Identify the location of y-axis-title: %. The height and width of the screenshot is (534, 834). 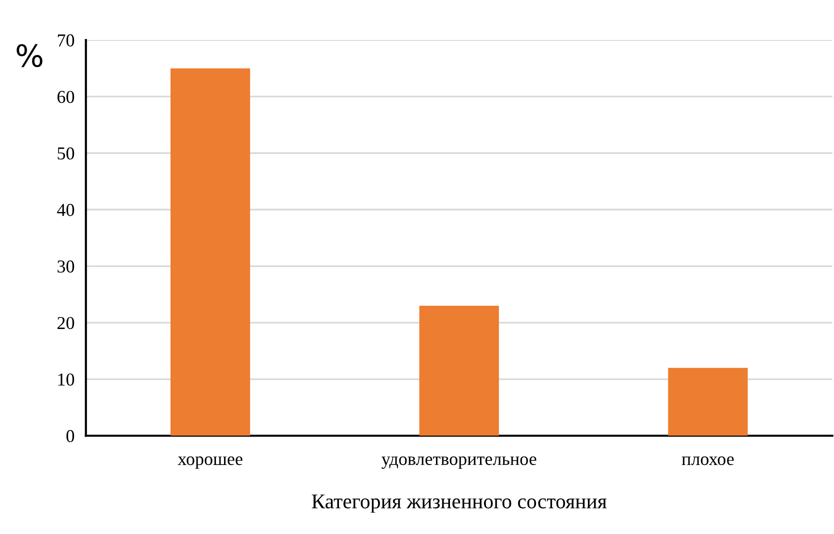
(29, 56).